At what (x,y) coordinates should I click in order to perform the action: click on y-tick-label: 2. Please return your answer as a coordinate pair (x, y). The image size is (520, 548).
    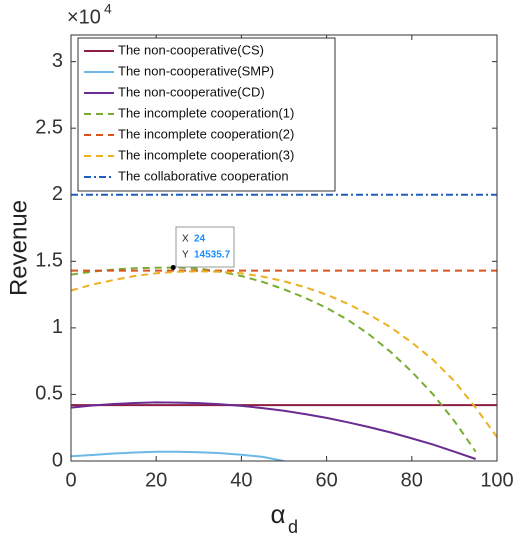
    Looking at the image, I should click on (57, 194).